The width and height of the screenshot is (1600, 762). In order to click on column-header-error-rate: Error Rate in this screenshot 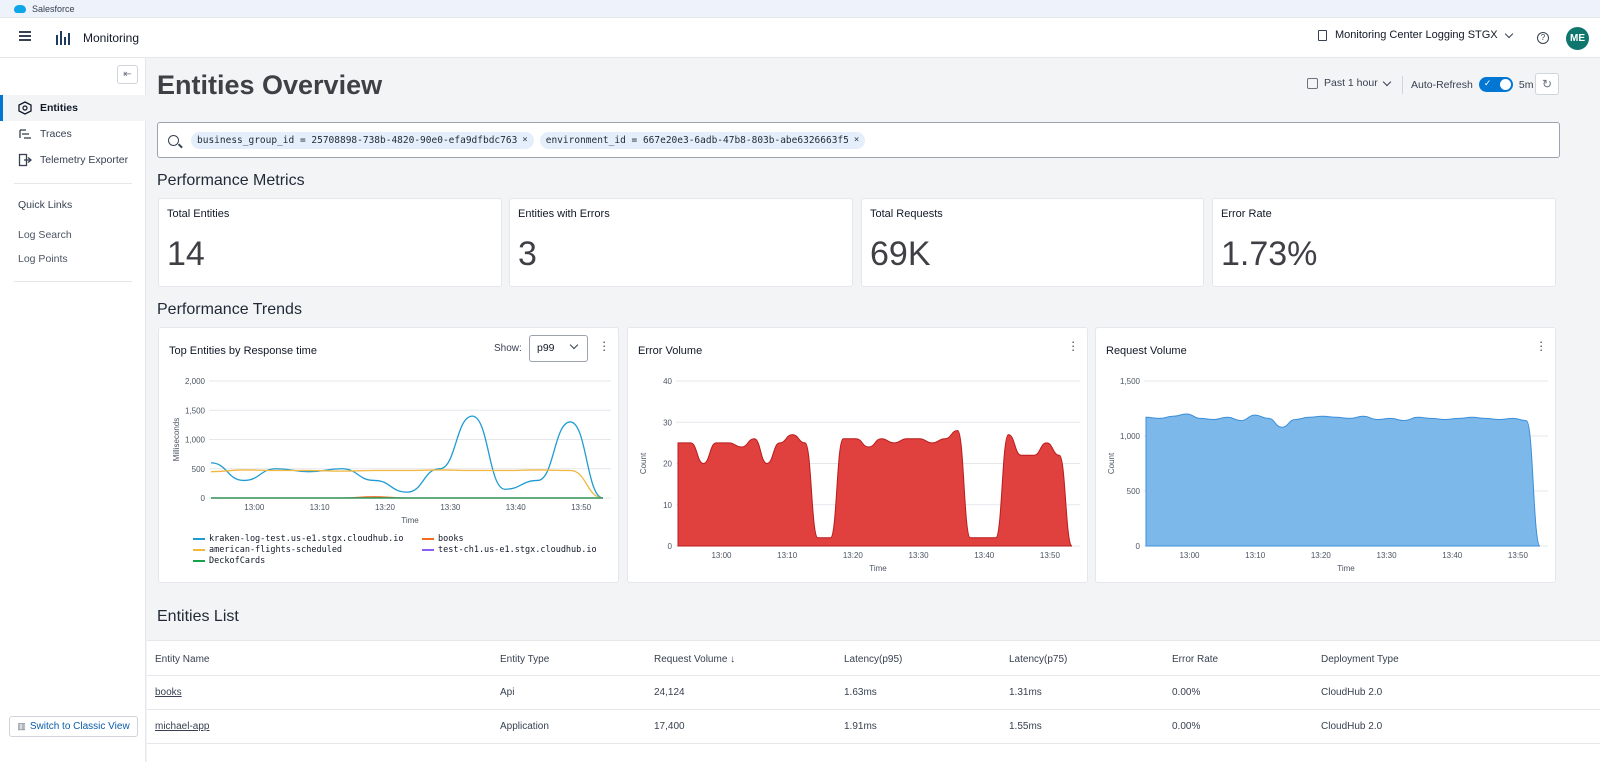, I will do `click(1195, 659)`.